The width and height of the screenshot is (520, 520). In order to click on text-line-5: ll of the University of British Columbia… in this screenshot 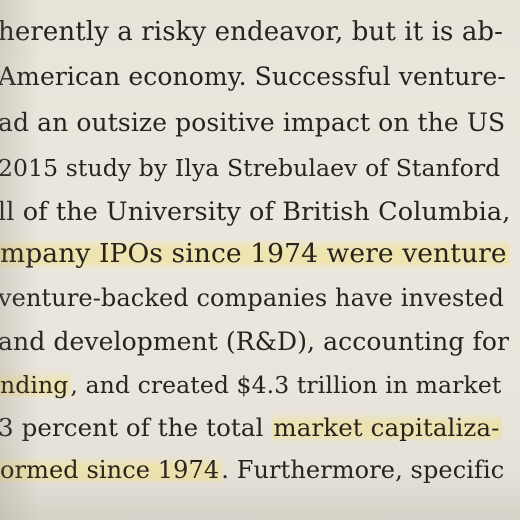, I will do `click(255, 212)`.